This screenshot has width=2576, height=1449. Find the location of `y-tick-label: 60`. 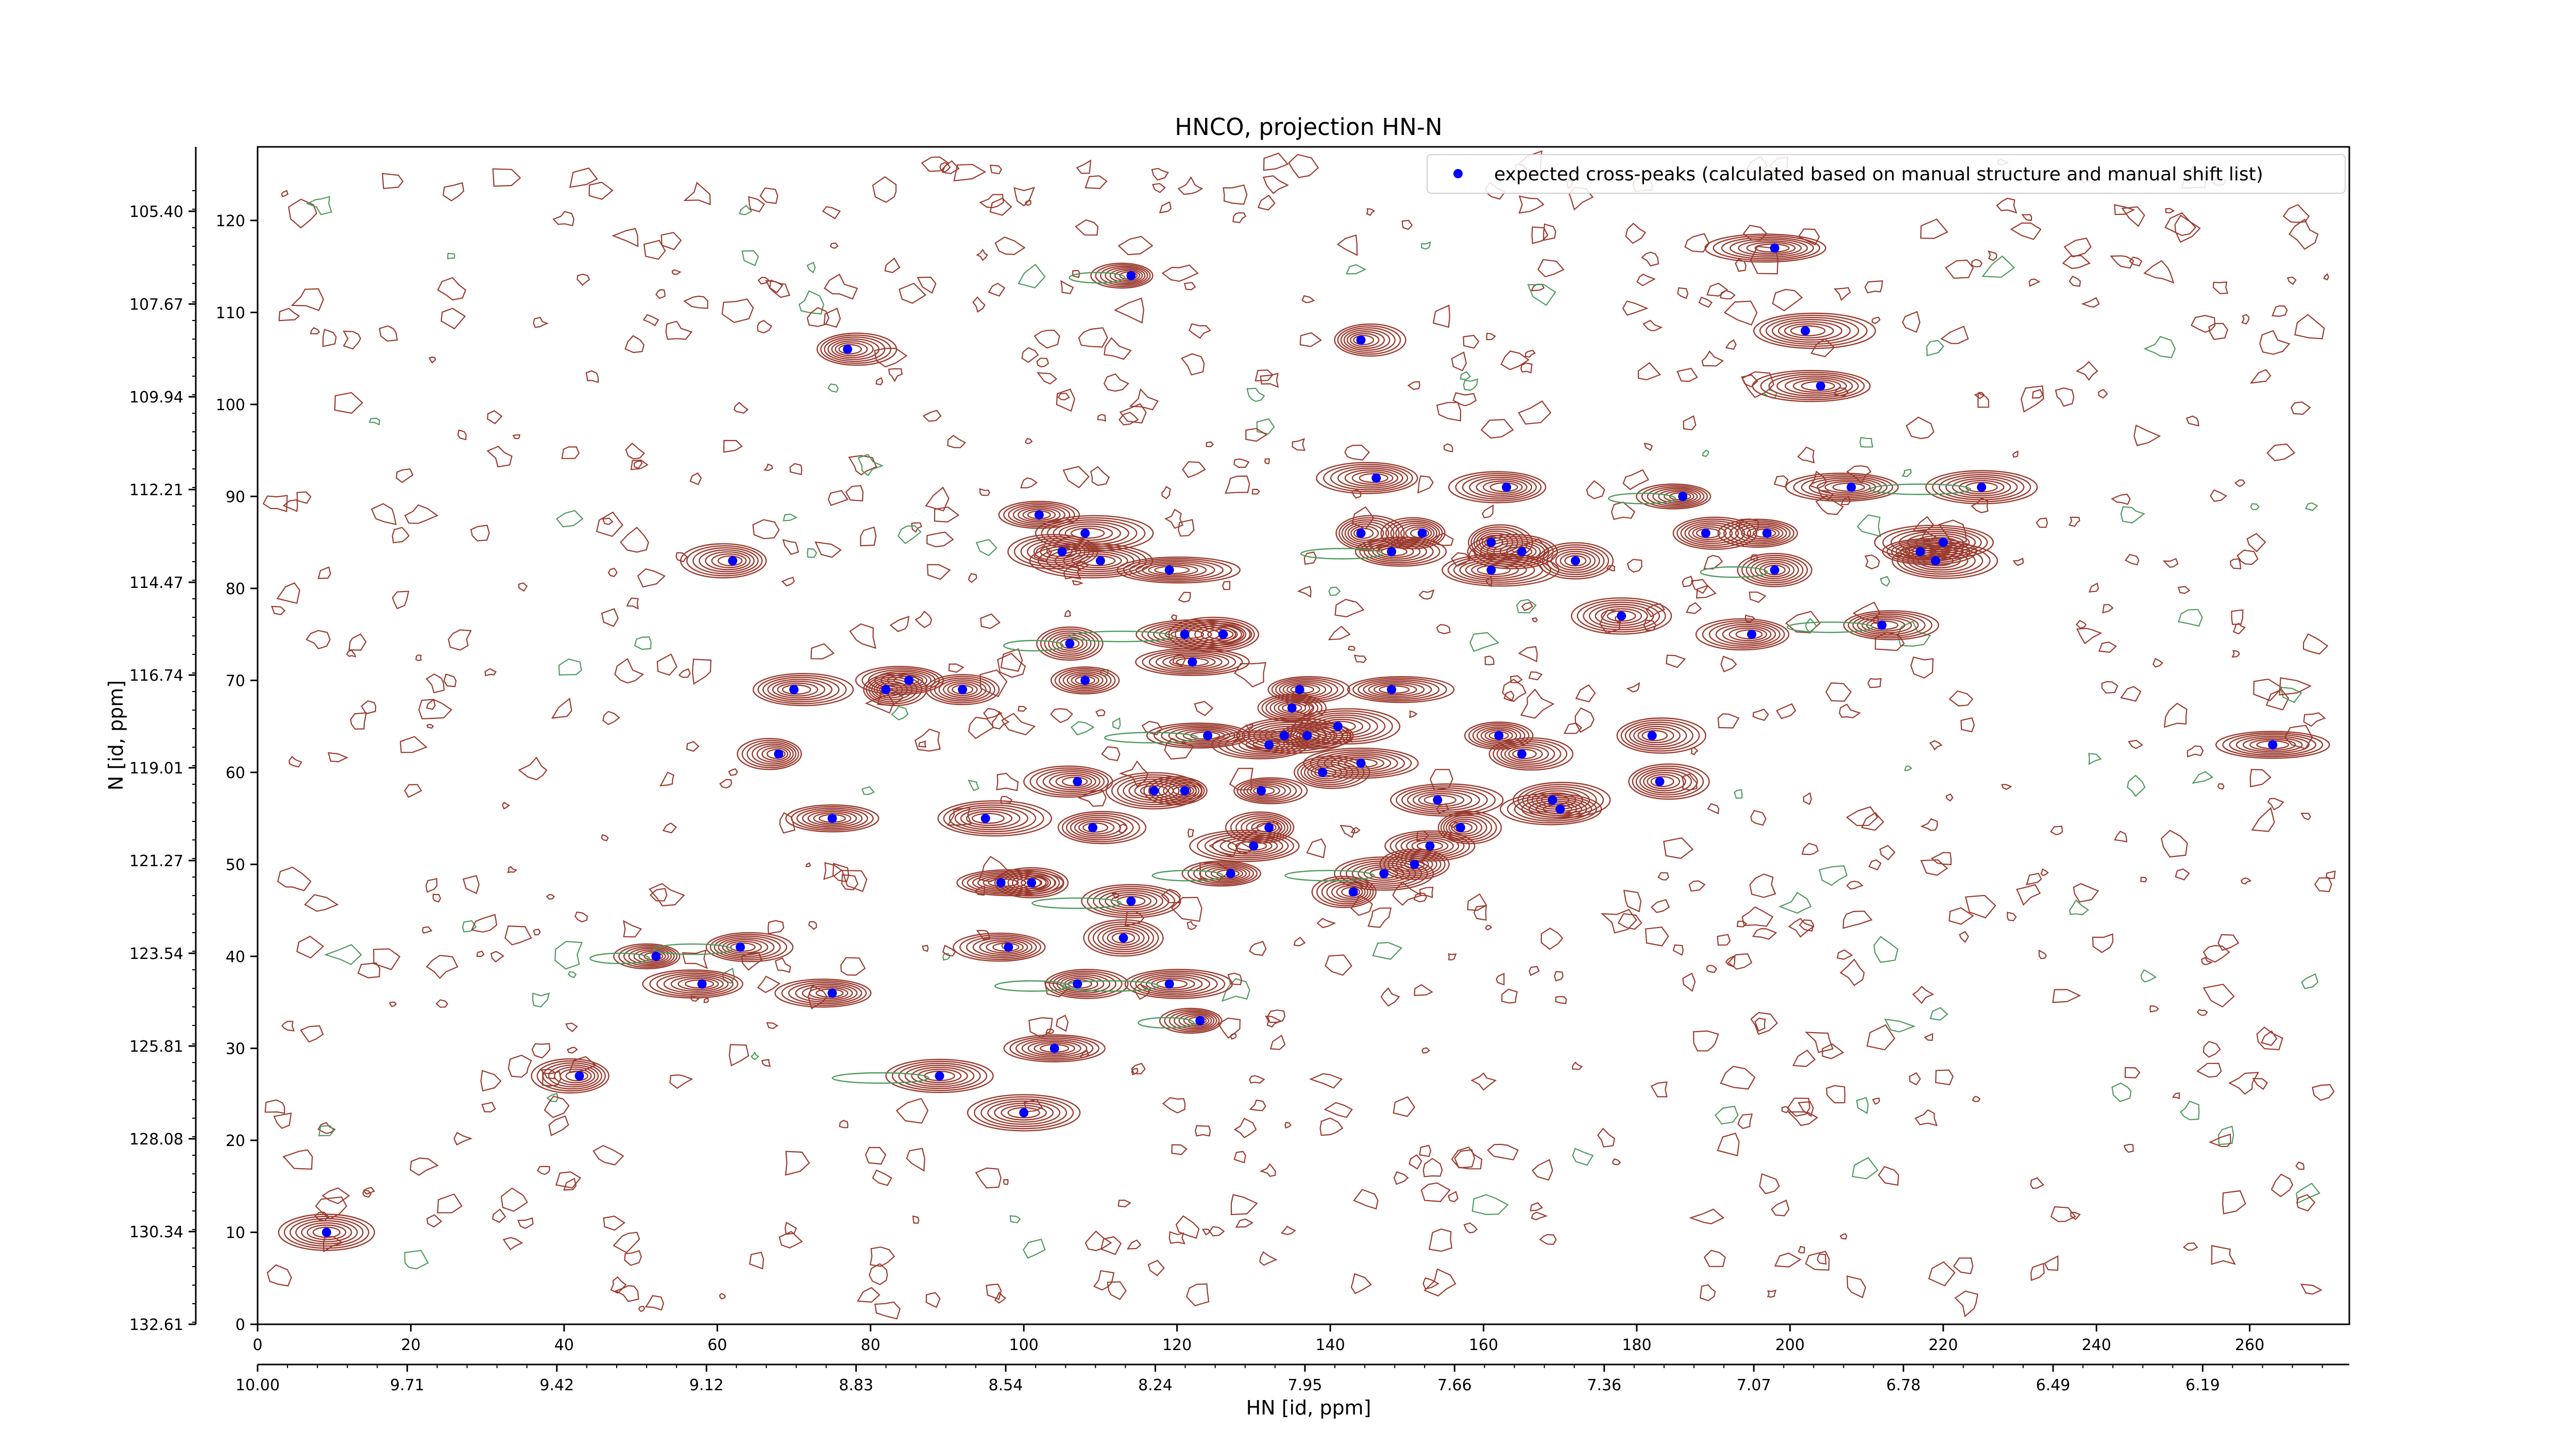

y-tick-label: 60 is located at coordinates (235, 773).